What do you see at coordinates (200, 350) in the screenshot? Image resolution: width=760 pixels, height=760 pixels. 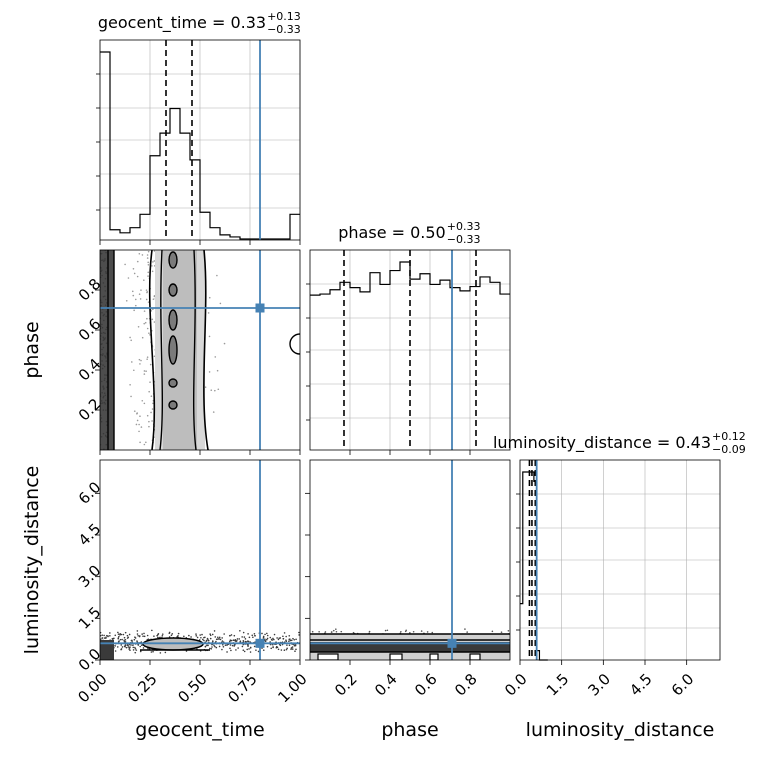 I see `density-layer` at bounding box center [200, 350].